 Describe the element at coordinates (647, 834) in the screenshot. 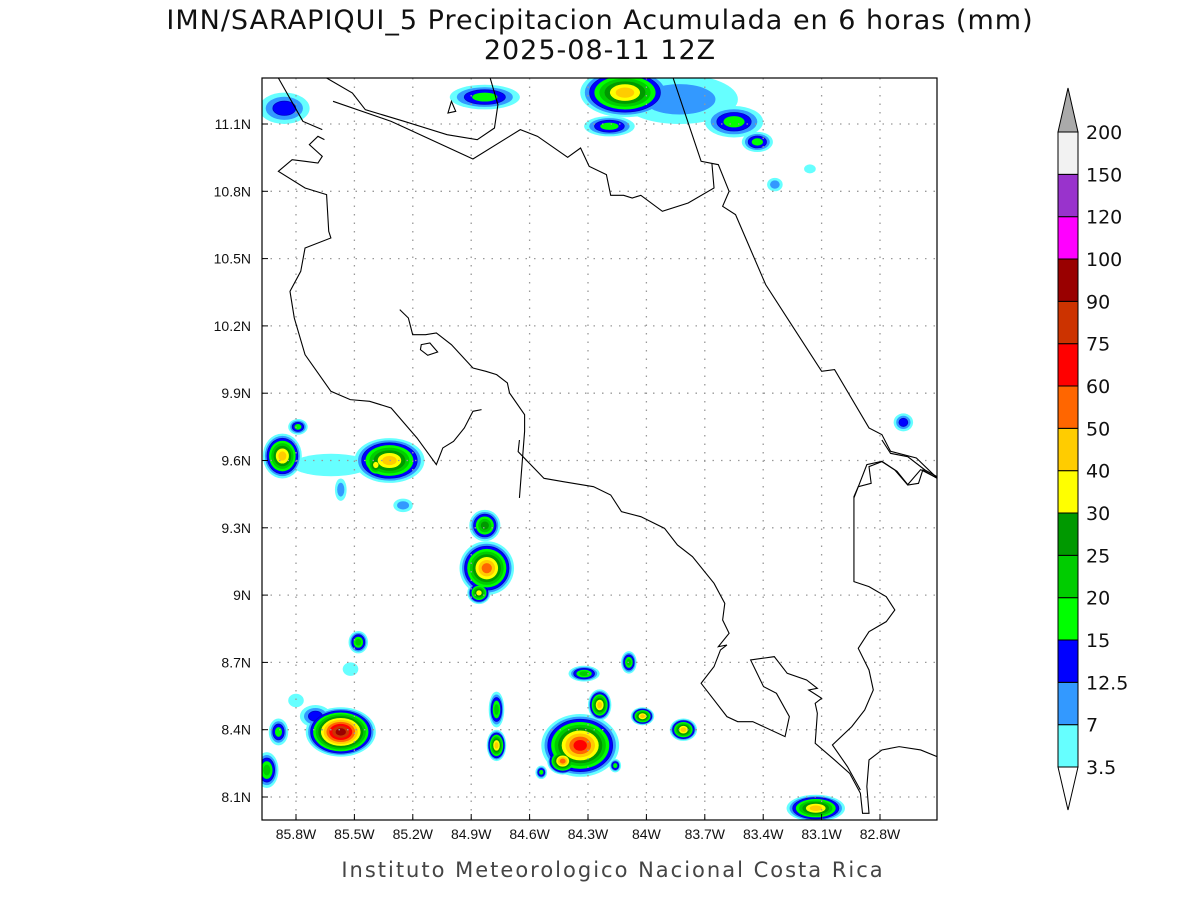

I see `lon-tick-label: 84W` at that location.